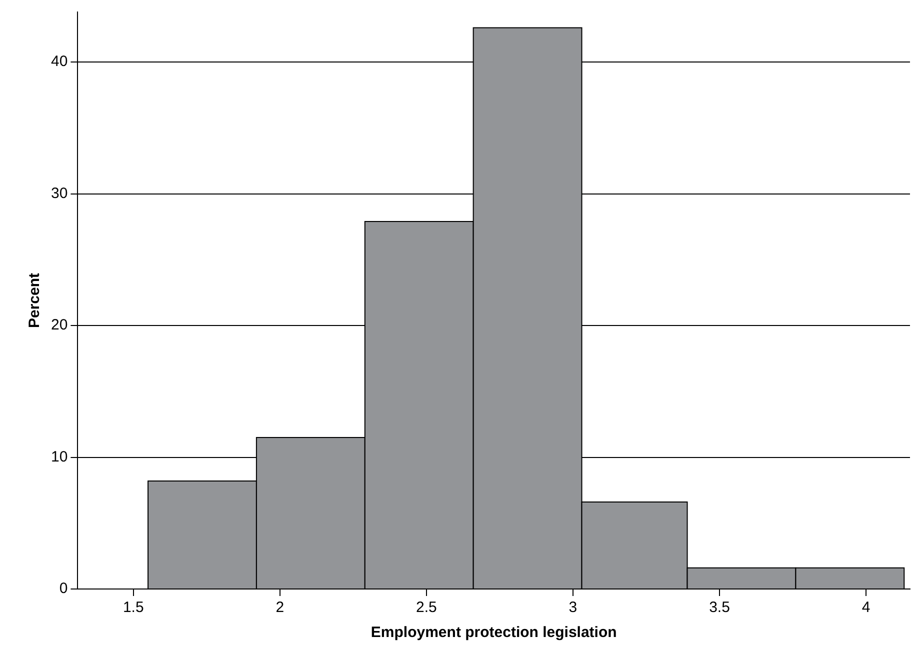  What do you see at coordinates (35, 300) in the screenshot?
I see `y-axis-title: Percent` at bounding box center [35, 300].